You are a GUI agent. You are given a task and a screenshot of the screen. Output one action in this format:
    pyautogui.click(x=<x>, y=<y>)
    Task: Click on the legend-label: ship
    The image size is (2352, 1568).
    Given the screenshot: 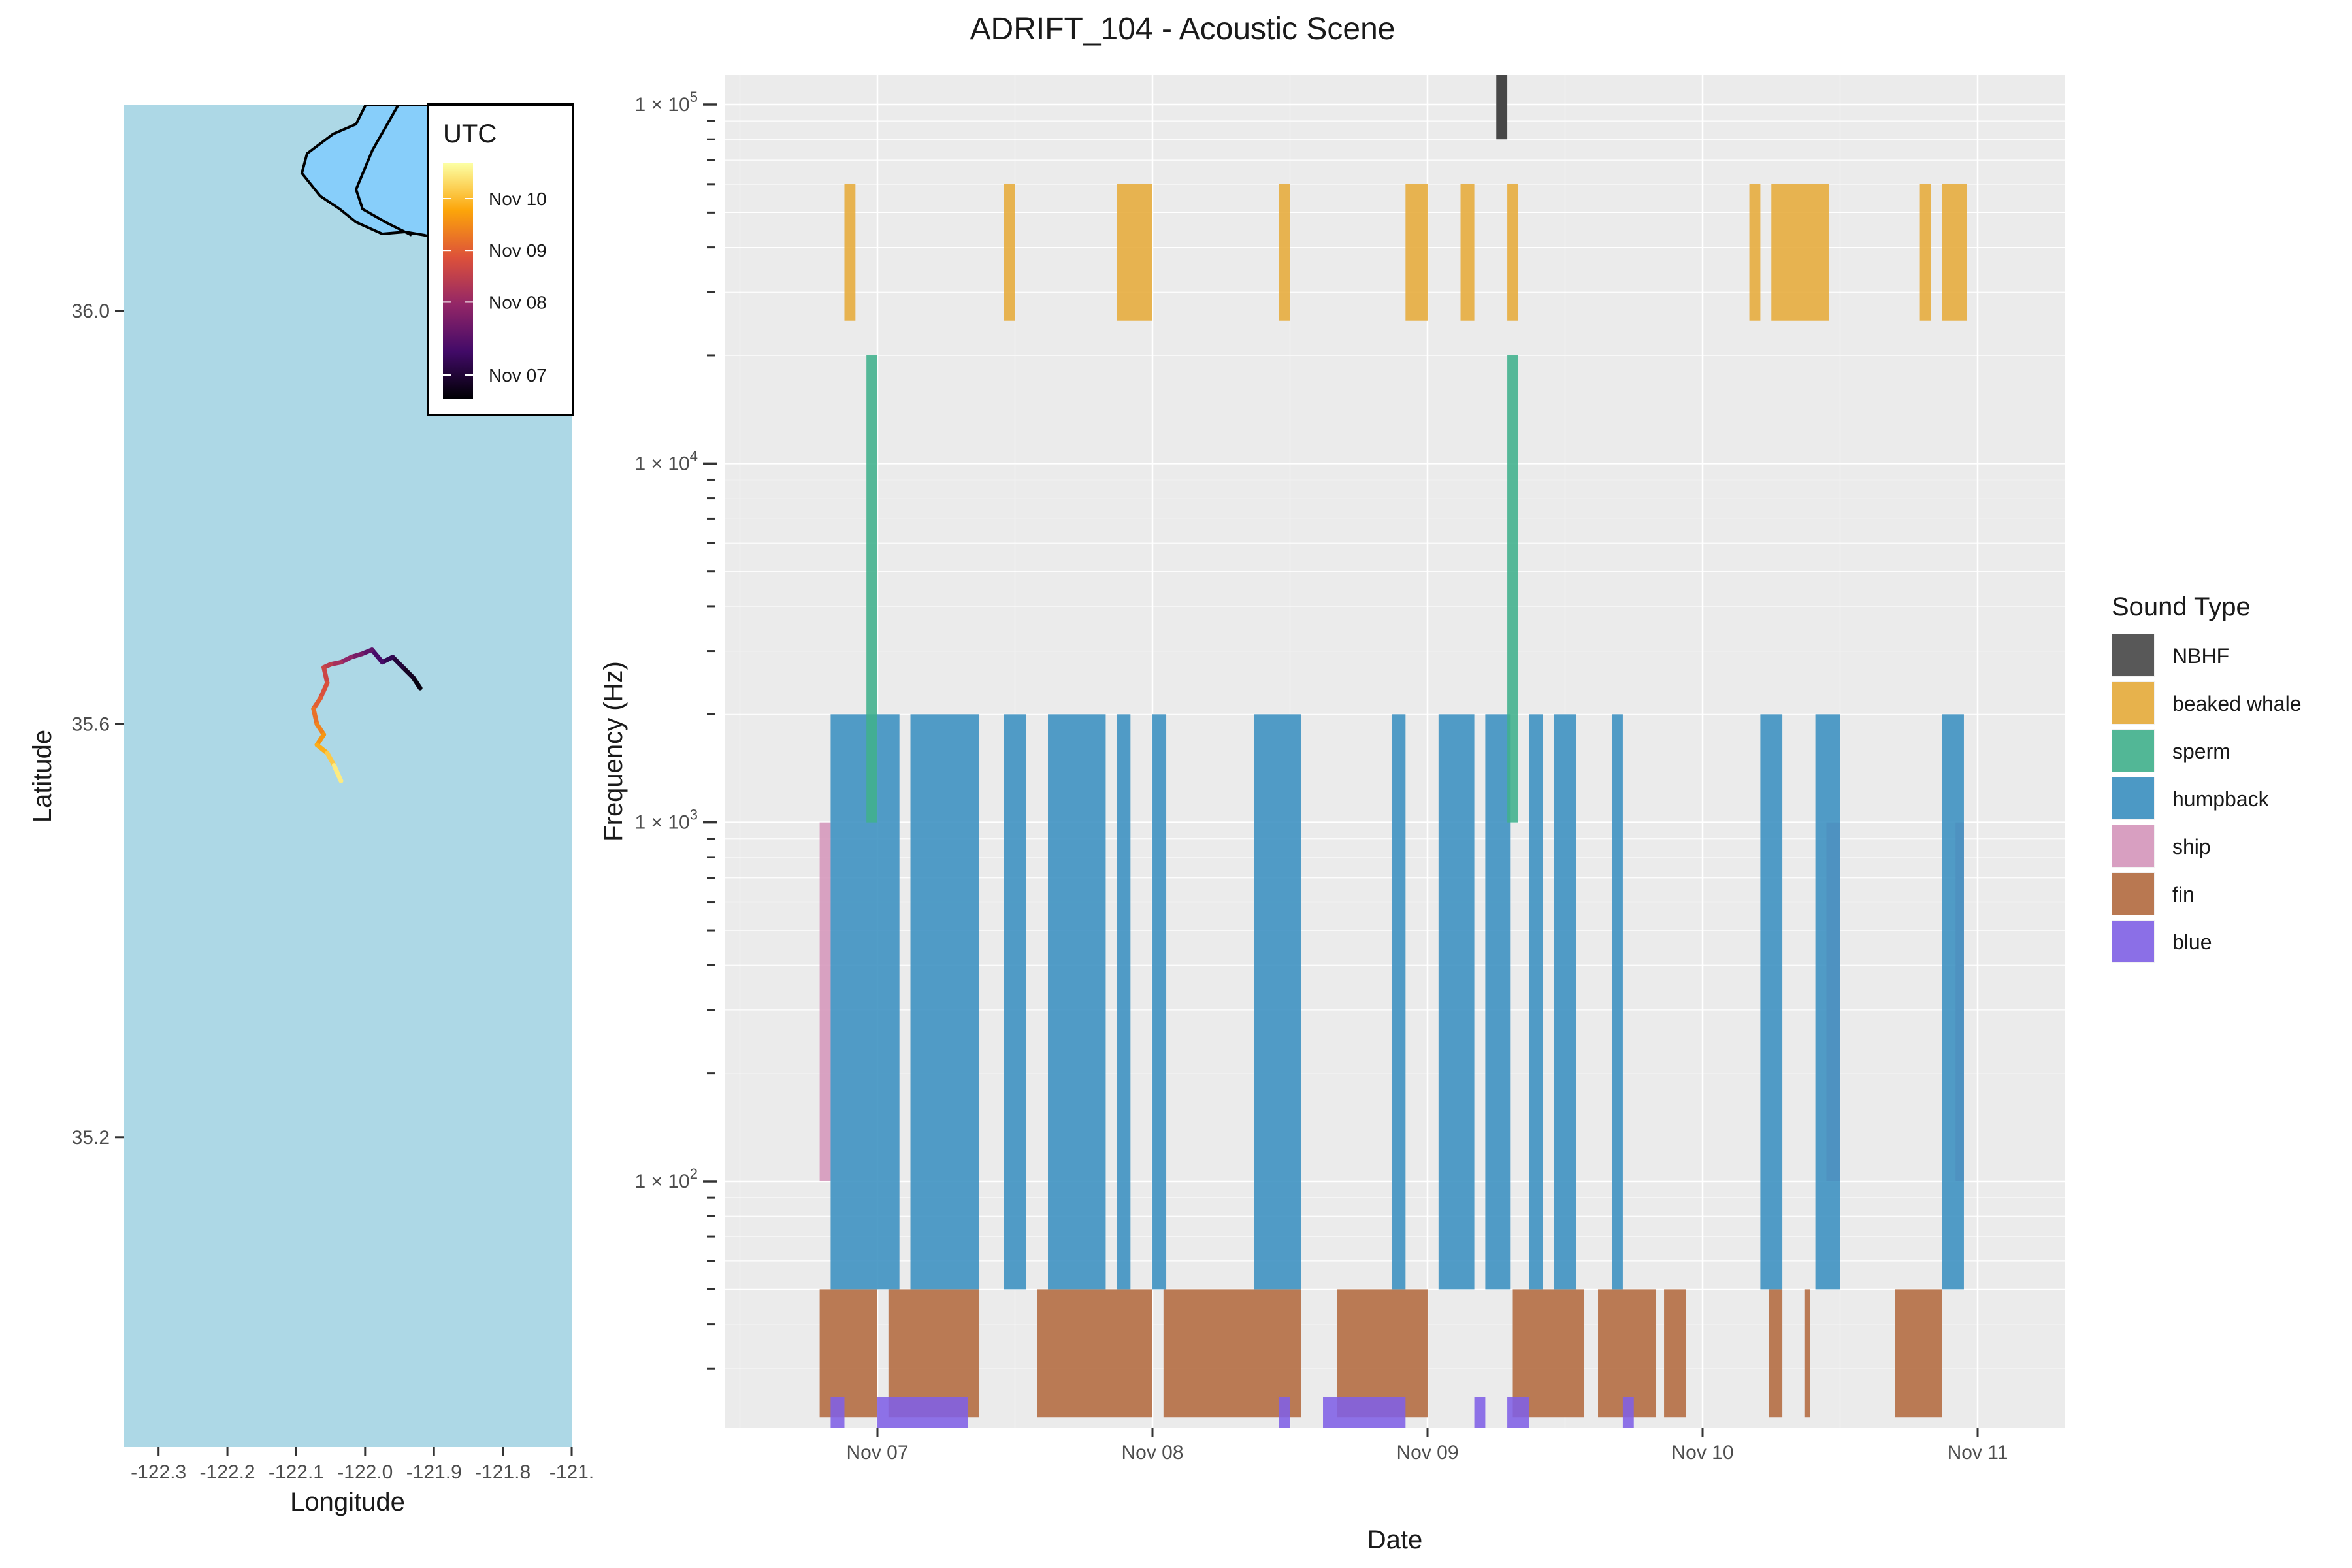 What is the action you would take?
    pyautogui.click(x=2191, y=846)
    